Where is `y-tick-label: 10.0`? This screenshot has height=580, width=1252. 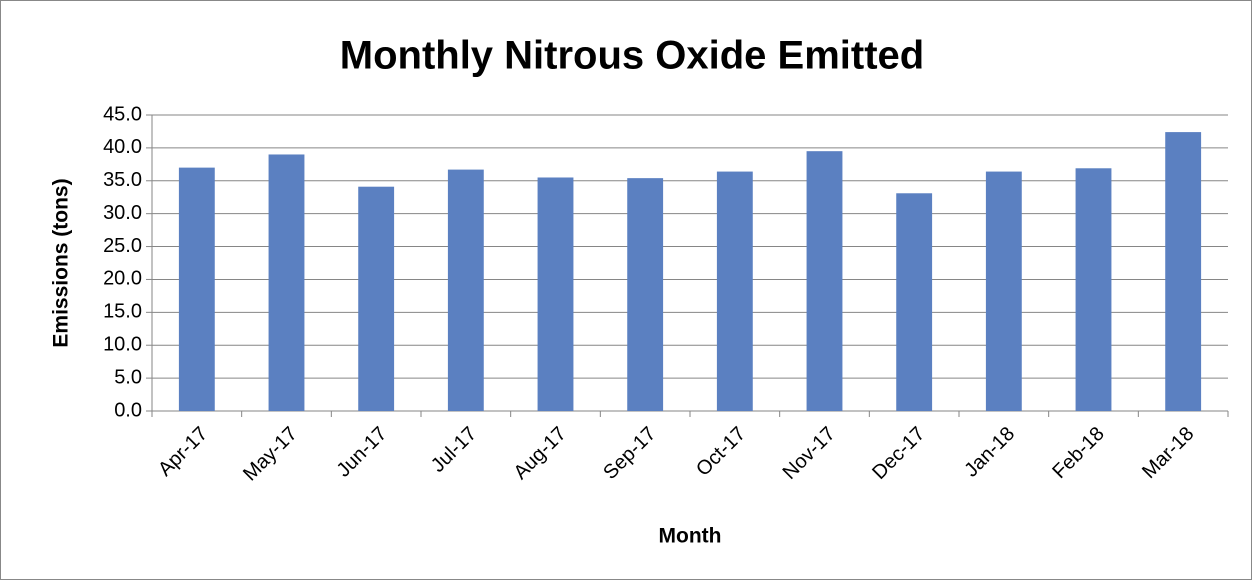
y-tick-label: 10.0 is located at coordinates (122, 345).